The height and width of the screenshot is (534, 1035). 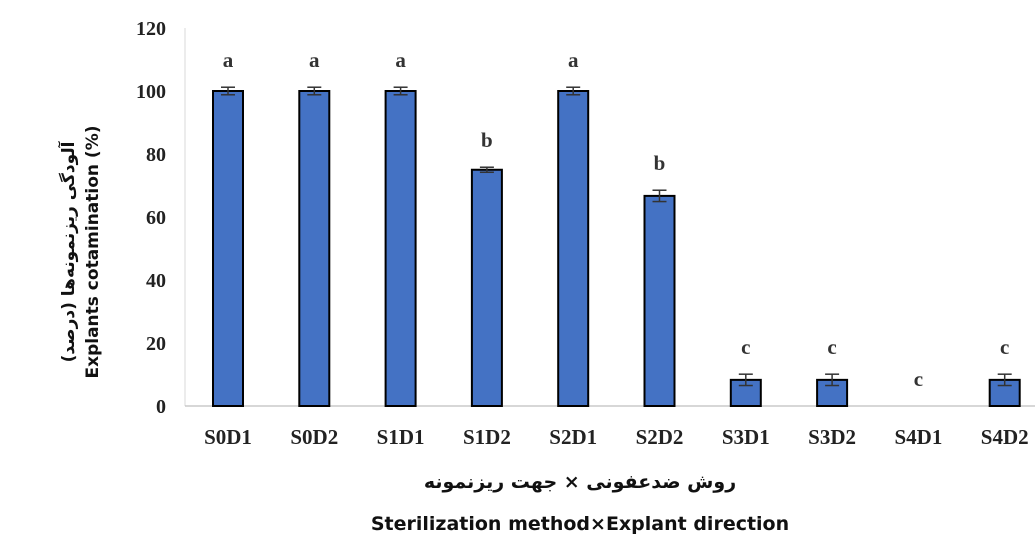 I want to click on y-tick-label: 60, so click(x=156, y=218).